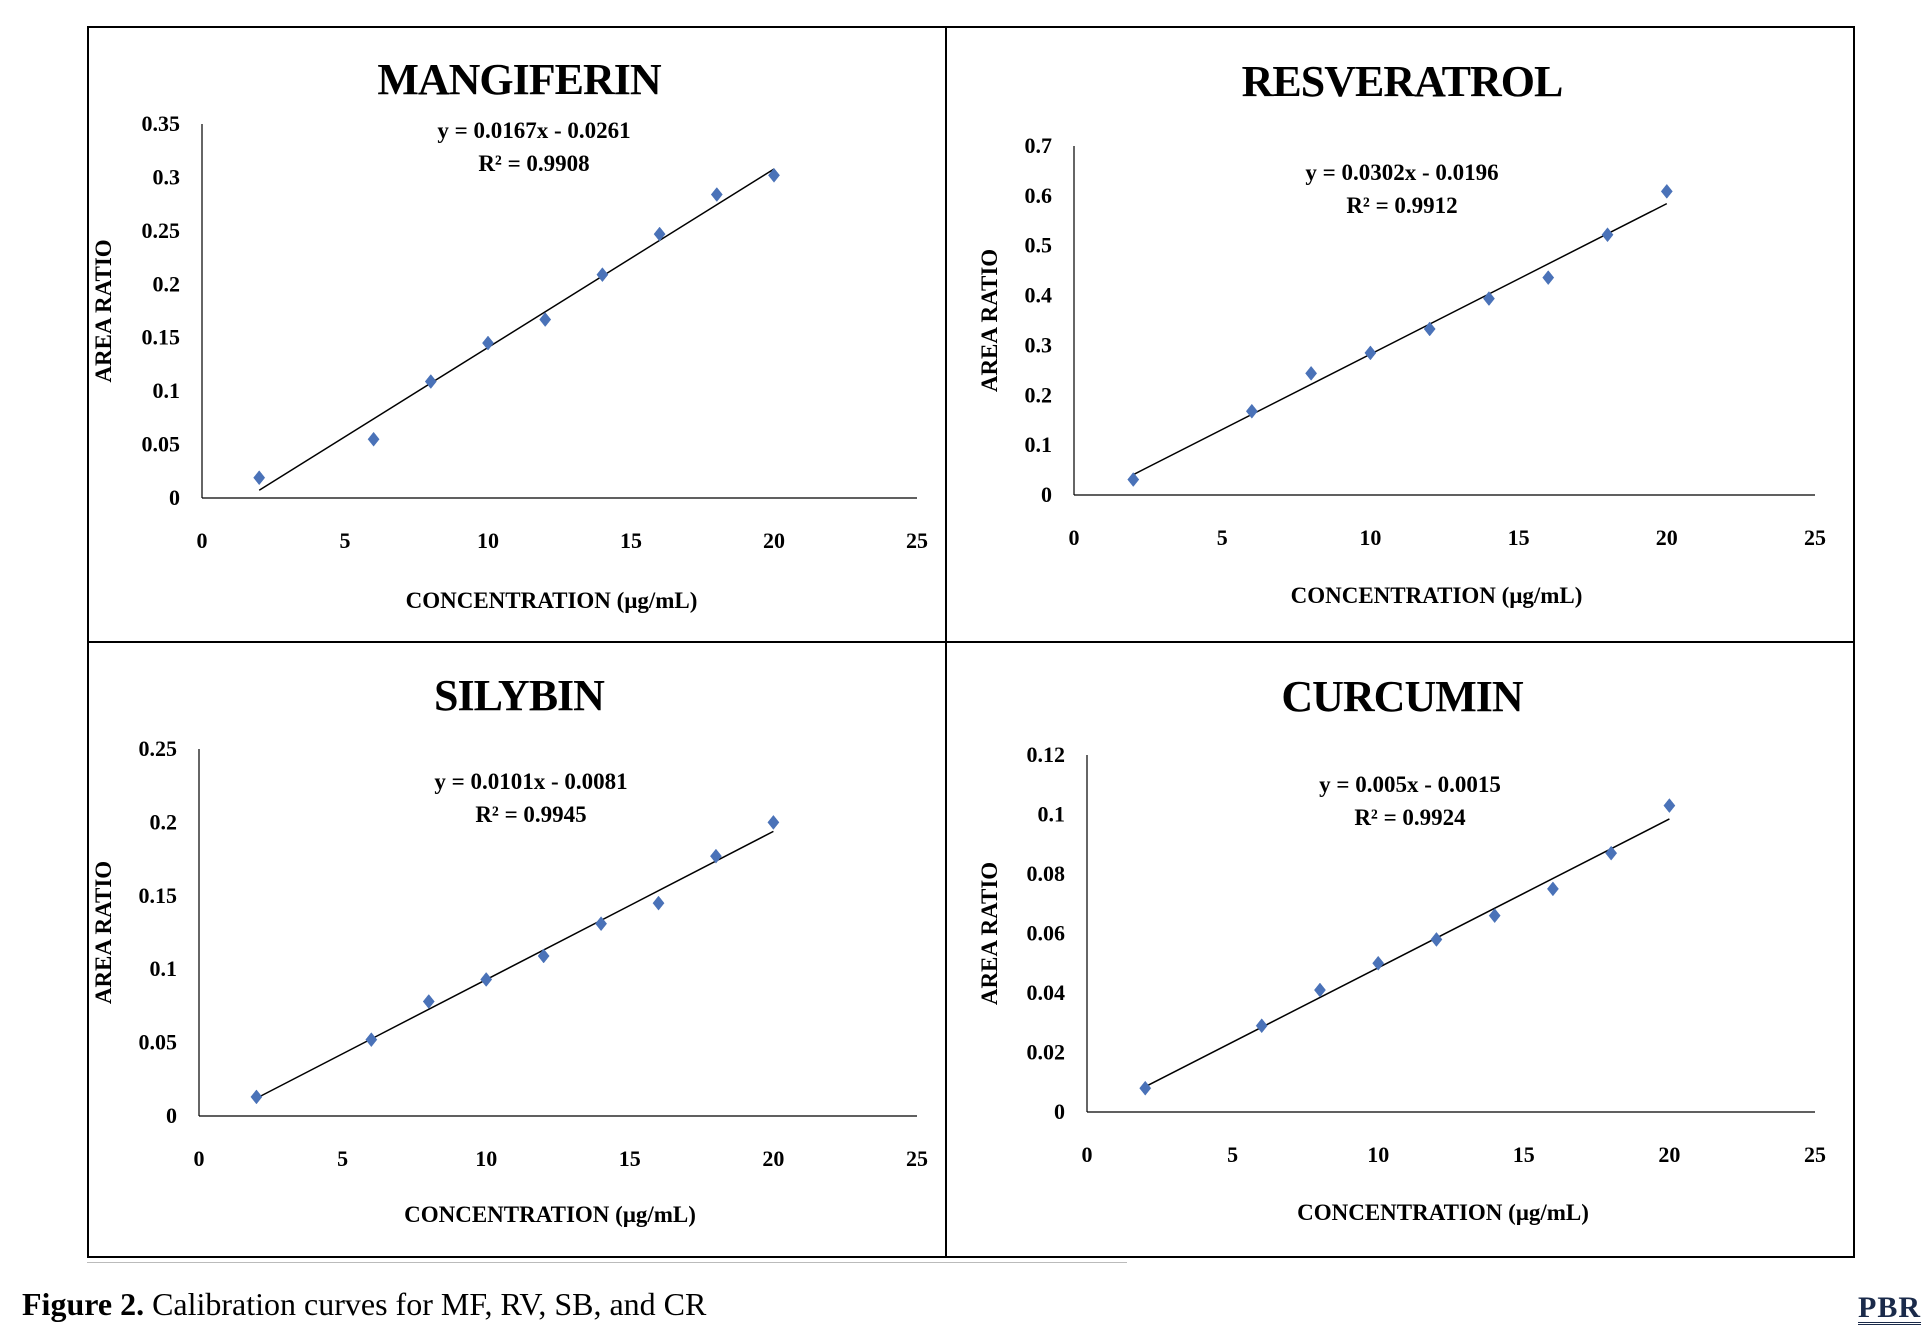  What do you see at coordinates (1039, 145) in the screenshot?
I see `y-tick-label: 0.7` at bounding box center [1039, 145].